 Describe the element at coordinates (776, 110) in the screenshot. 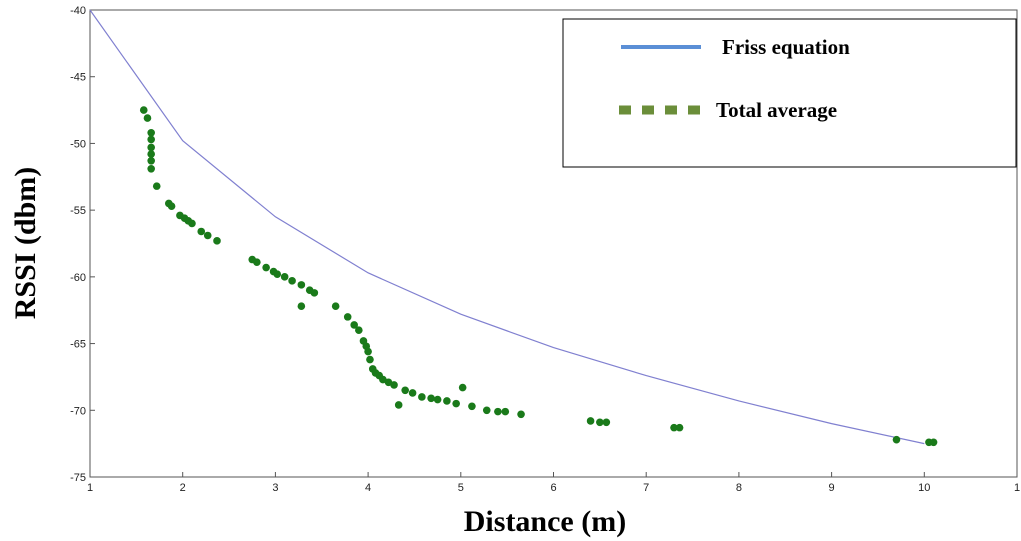

I see `legend-label-total-average: Total average` at that location.